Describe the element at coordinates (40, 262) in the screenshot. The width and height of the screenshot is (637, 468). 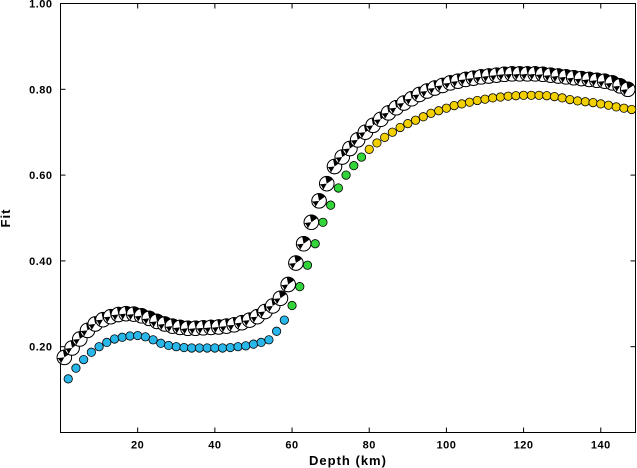
I see `y-tick-label: 0.40` at that location.